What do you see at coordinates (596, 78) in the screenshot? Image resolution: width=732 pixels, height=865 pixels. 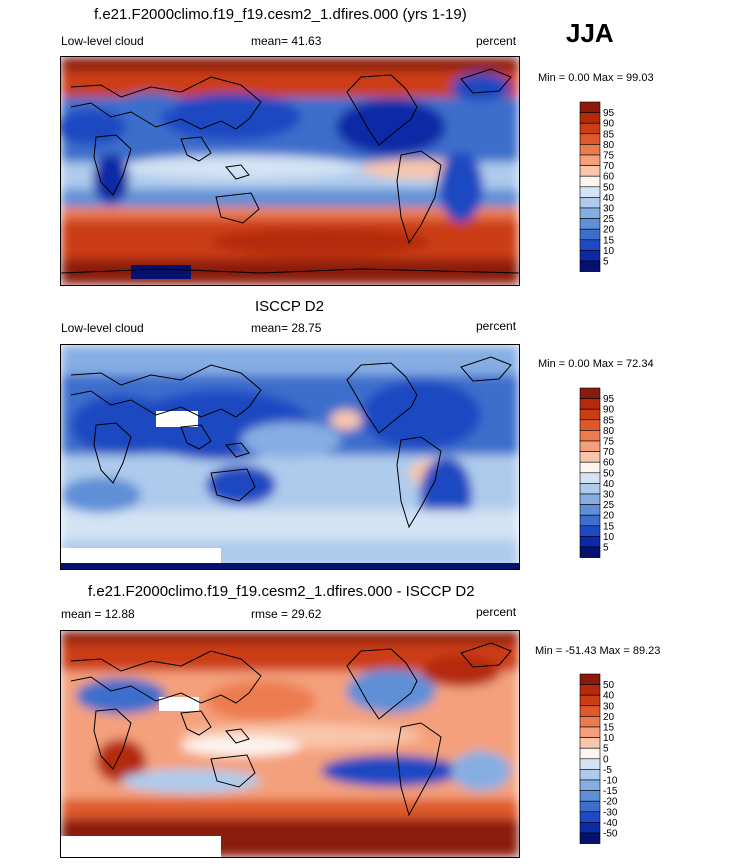 I see `panel1-minmax-label: Min = 0.00 Max = 99.03` at bounding box center [596, 78].